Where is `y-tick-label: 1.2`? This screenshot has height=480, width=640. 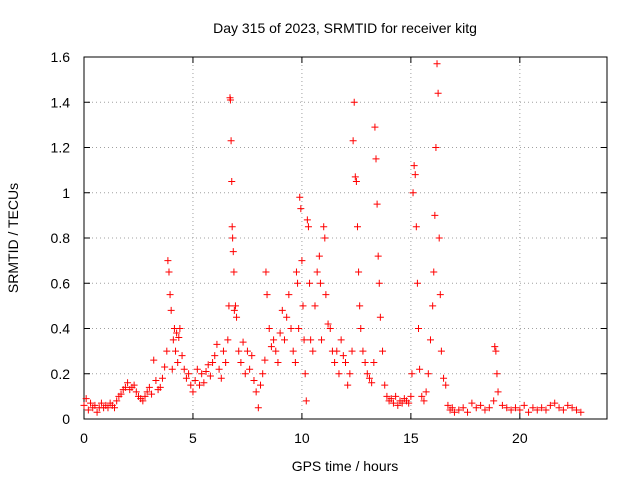 y-tick-label: 1.2 is located at coordinates (61, 148).